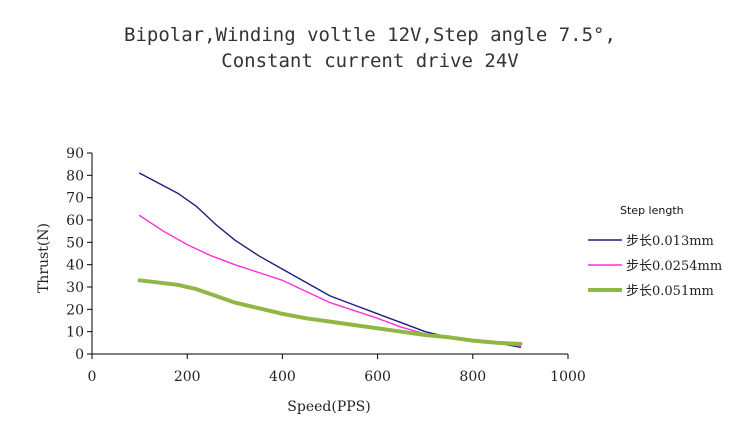  What do you see at coordinates (328, 407) in the screenshot?
I see `x-axis-label: Speed(PPS)` at bounding box center [328, 407].